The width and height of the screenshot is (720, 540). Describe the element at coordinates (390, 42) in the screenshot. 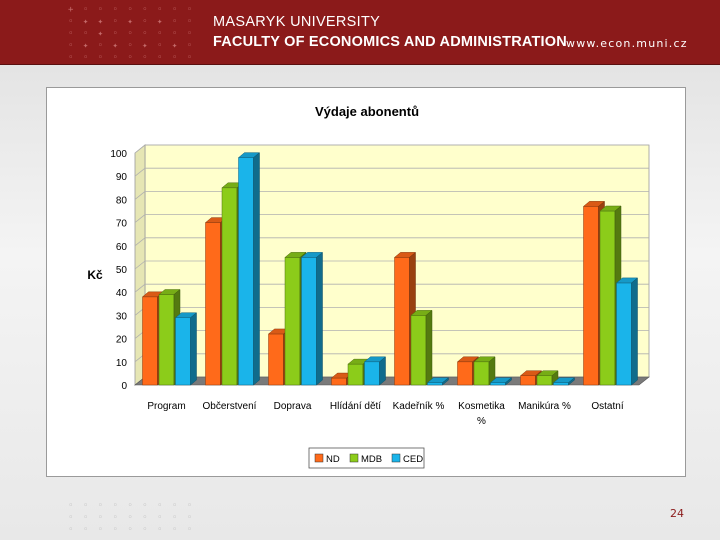

I see `faculty-name: FACULTY OF ECONOMICS AND ADMINISTRATION` at that location.